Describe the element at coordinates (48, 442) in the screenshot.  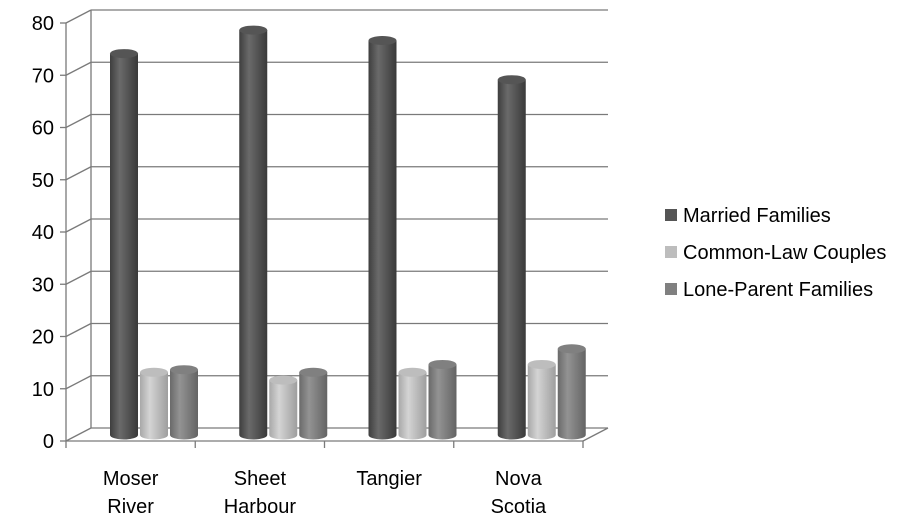
I see `y-tick-label: 0` at that location.